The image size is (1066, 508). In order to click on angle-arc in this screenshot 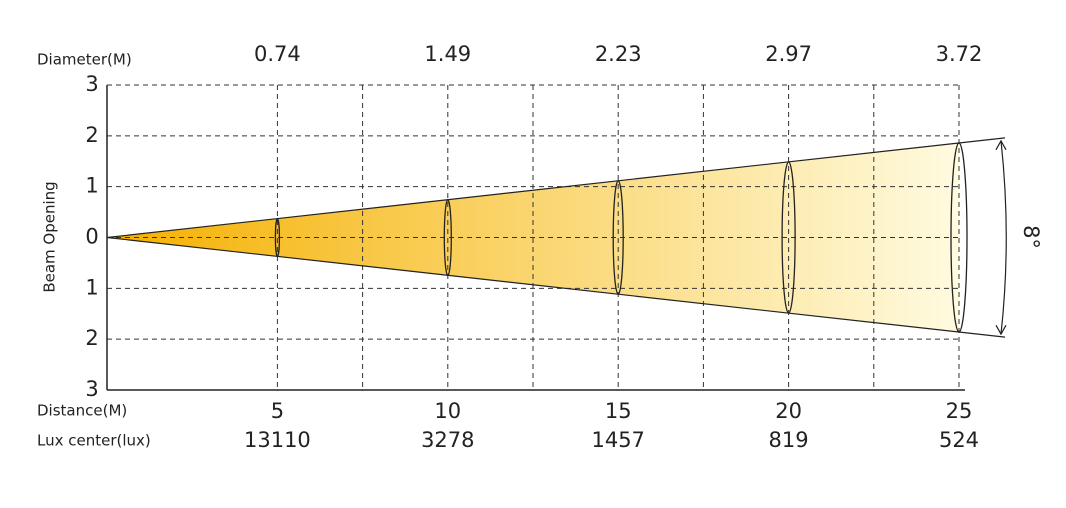, I will do `click(1003, 237)`.